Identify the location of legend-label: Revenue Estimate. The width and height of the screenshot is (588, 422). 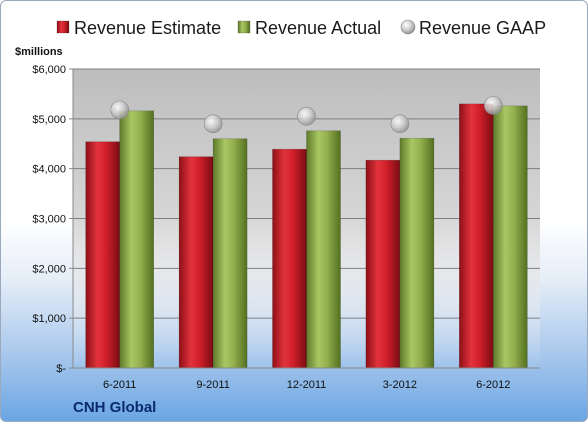
(147, 28).